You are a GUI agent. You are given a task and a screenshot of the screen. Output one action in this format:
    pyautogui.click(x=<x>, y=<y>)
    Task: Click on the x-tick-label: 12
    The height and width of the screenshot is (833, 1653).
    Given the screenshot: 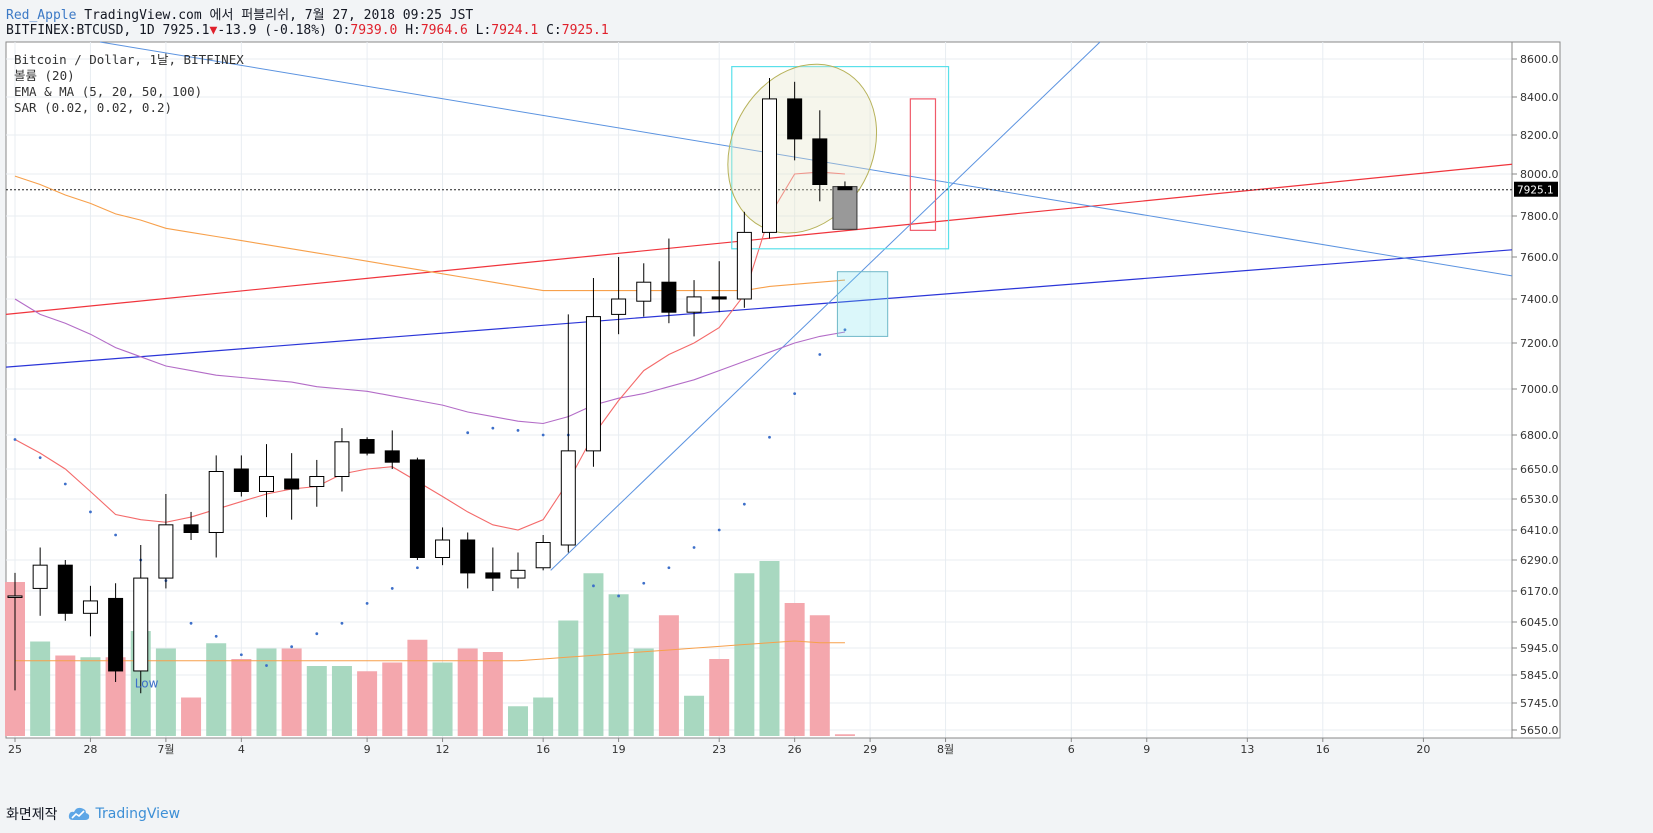 What is the action you would take?
    pyautogui.click(x=443, y=749)
    